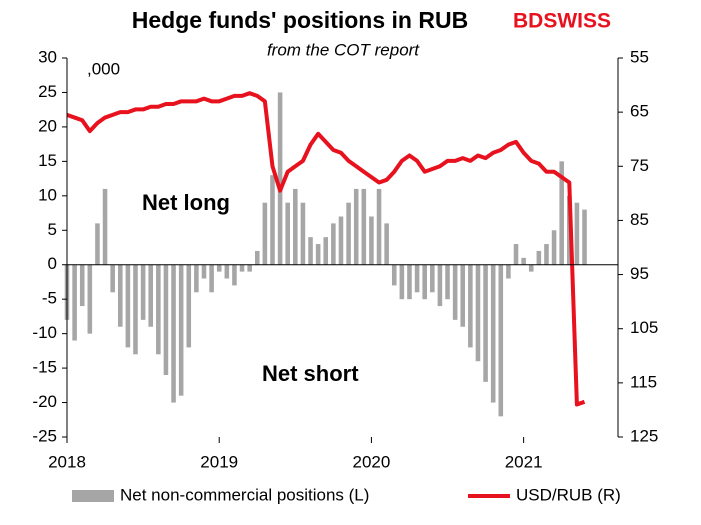 This screenshot has height=525, width=701. I want to click on annotation: Net long, so click(186, 202).